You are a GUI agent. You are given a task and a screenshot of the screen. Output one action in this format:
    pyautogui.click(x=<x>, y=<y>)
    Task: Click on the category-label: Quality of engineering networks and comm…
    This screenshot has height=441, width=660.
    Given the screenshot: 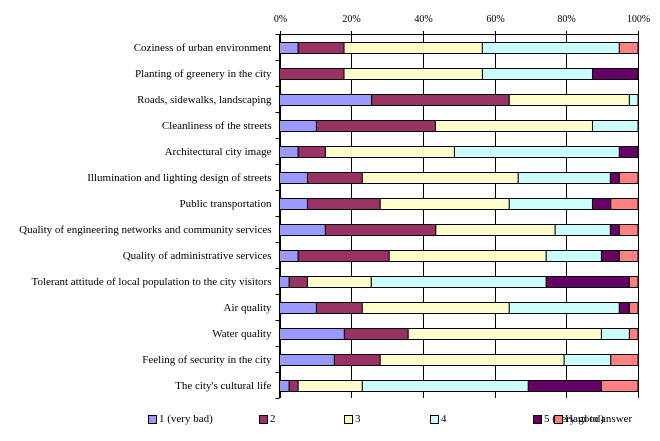 What is the action you would take?
    pyautogui.click(x=145, y=230)
    